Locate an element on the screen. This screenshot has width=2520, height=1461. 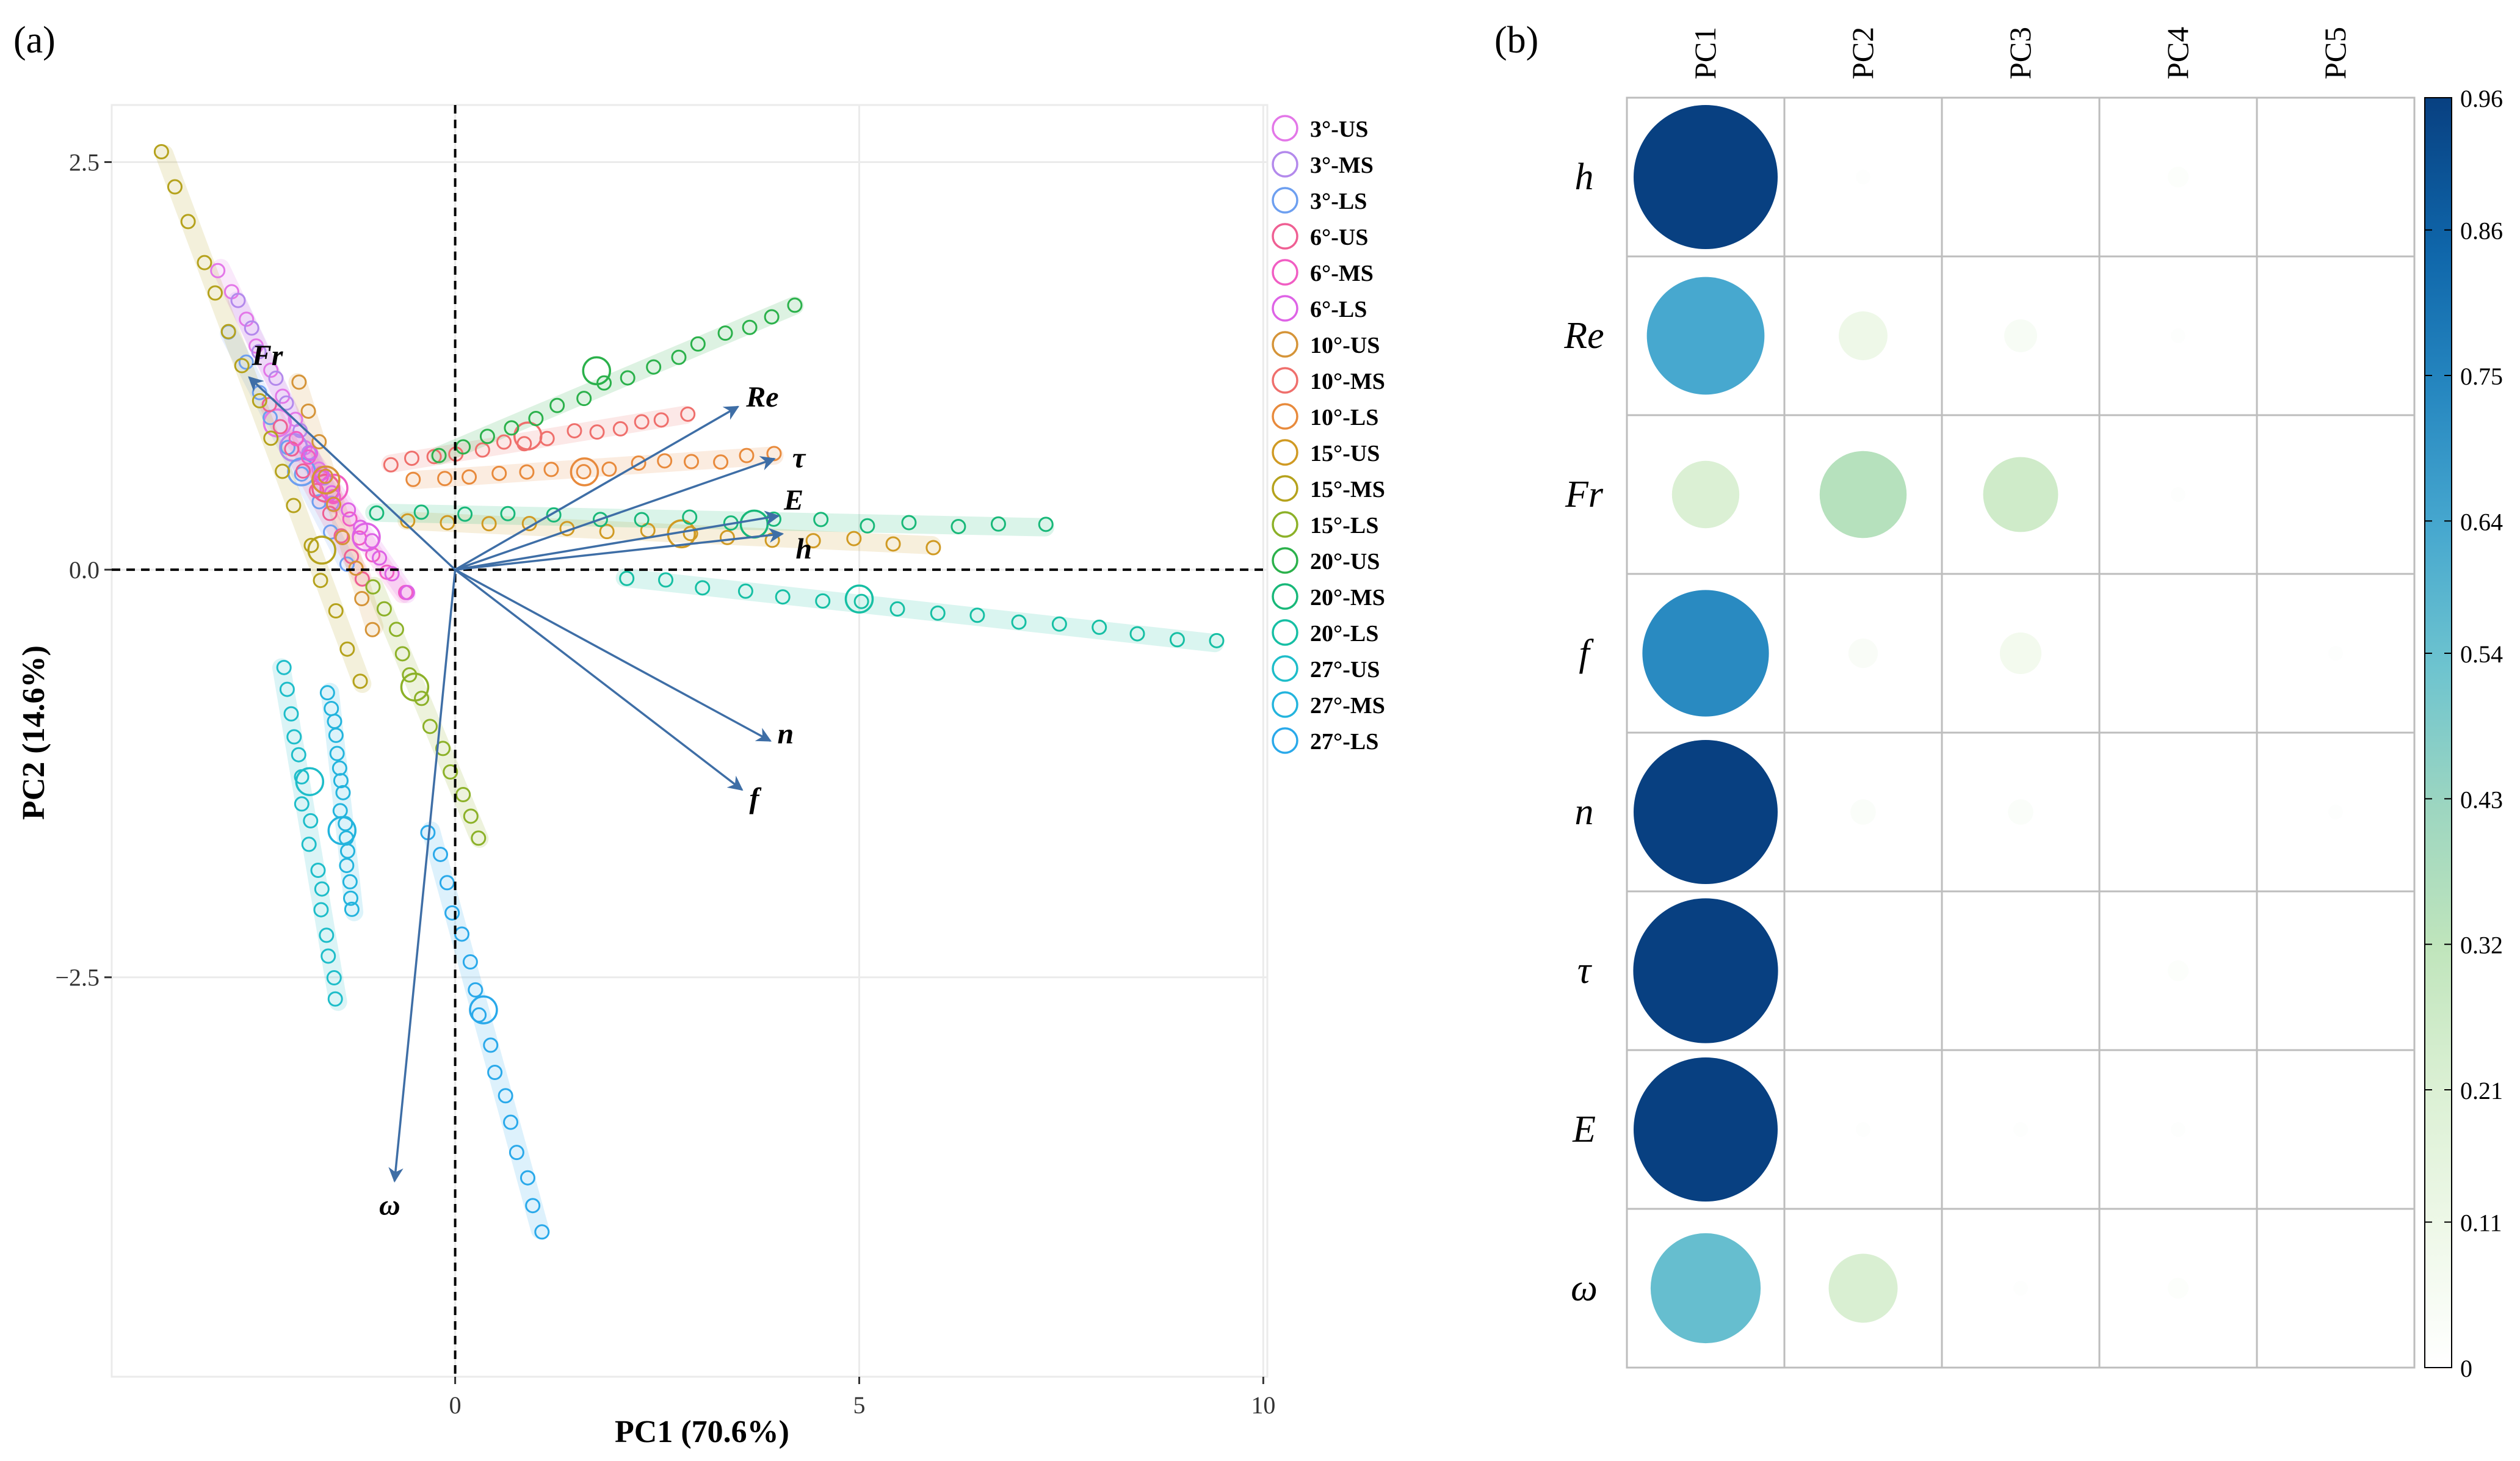
cell-τ-PC1 is located at coordinates (1705, 970).